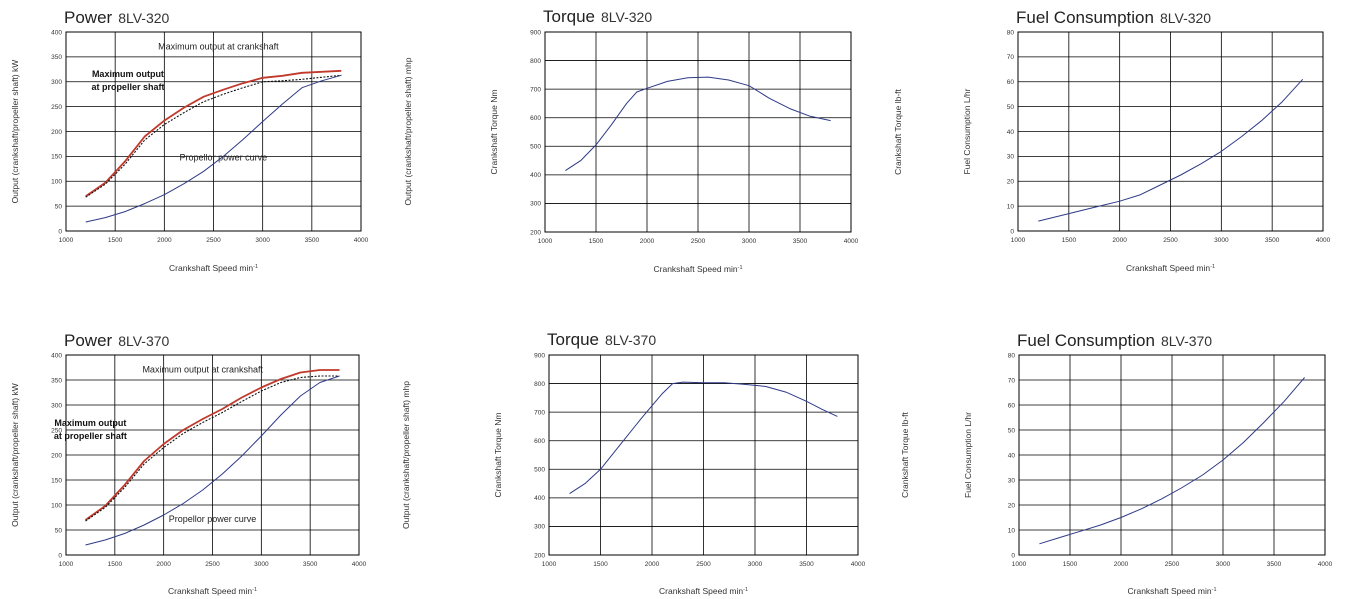 Image resolution: width=1361 pixels, height=599 pixels. I want to click on chart-title: Power 8LV-320, so click(117, 17).